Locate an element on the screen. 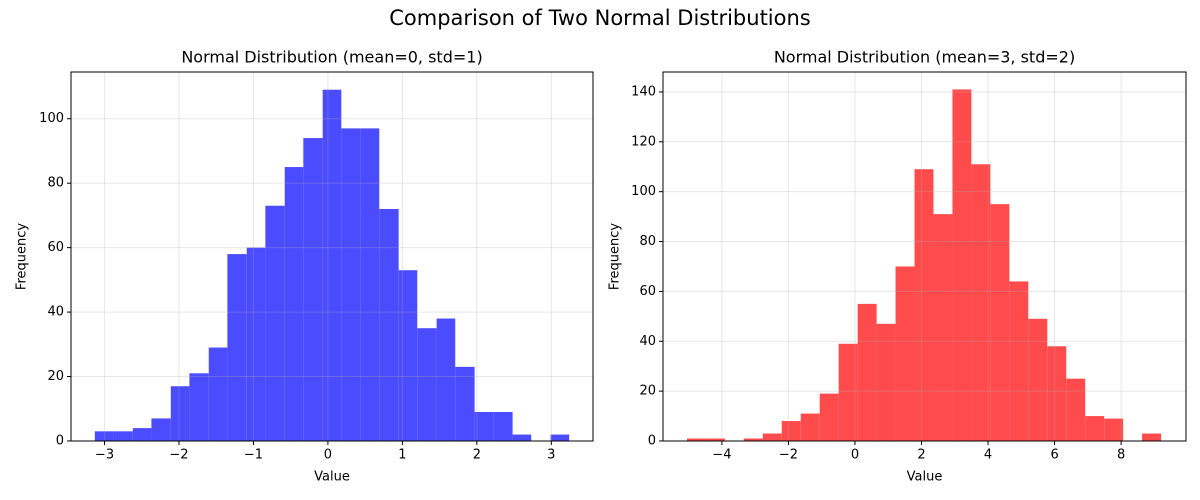  x-tick-label: 4 is located at coordinates (988, 455).